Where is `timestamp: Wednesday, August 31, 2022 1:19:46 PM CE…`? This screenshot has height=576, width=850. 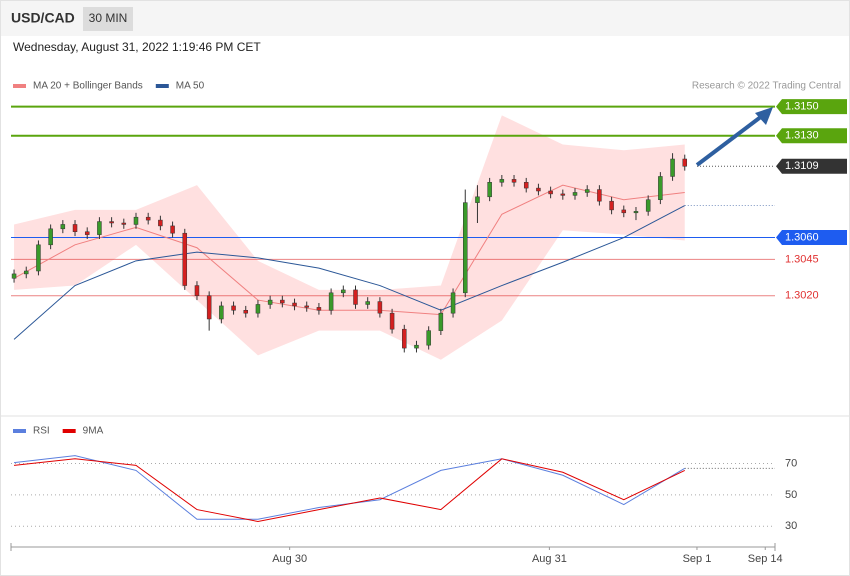
timestamp: Wednesday, August 31, 2022 1:19:46 PM CE… is located at coordinates (137, 47).